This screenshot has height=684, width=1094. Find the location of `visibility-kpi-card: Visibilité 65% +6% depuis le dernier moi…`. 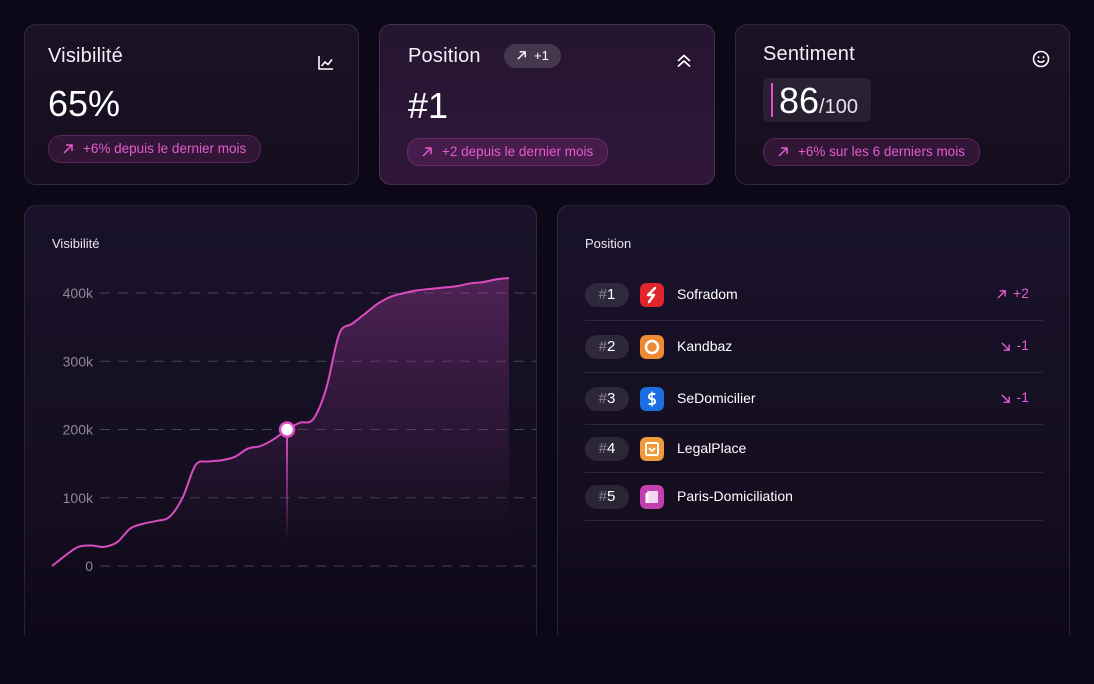

visibility-kpi-card: Visibilité 65% +6% depuis le dernier moi… is located at coordinates (191, 104).